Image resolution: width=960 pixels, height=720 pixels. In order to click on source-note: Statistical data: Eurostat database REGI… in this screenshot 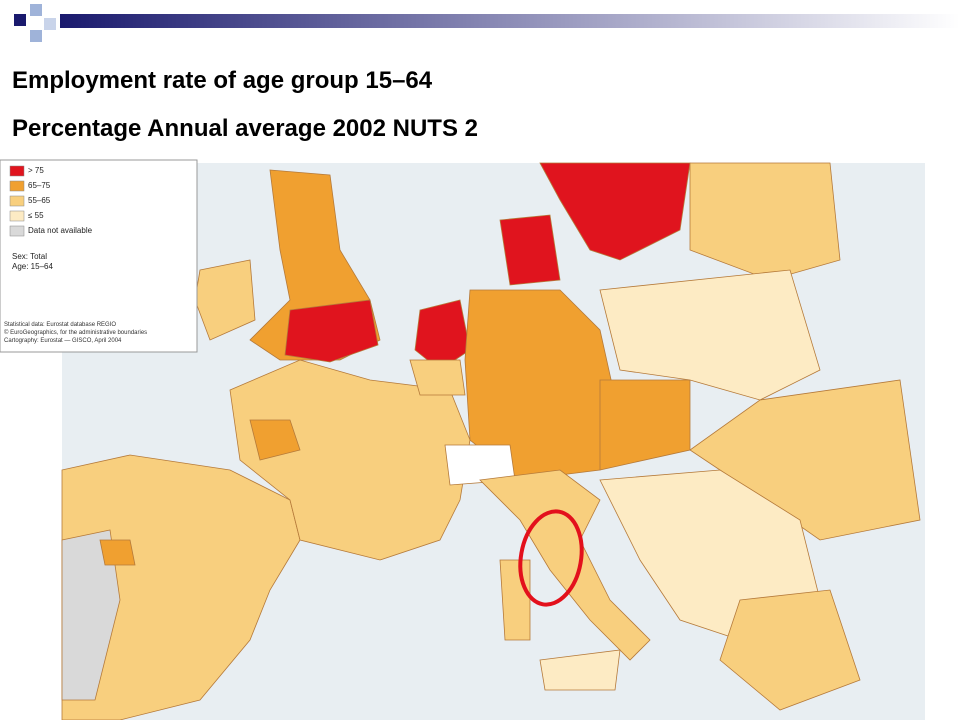, I will do `click(60, 325)`.